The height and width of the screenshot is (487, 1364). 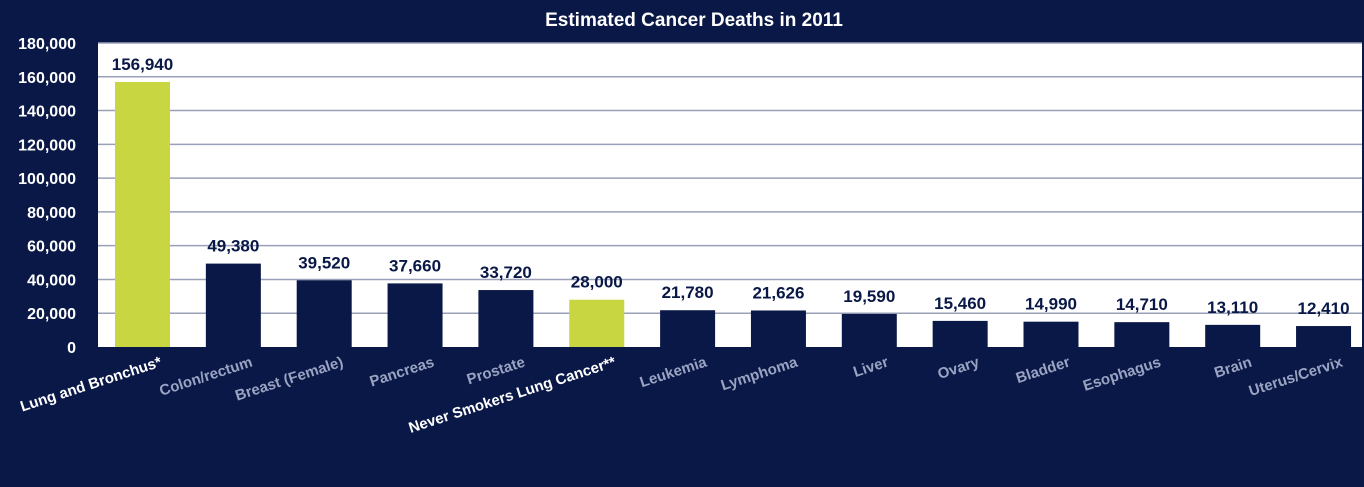 I want to click on bar-value-label: 19,590, so click(x=869, y=296).